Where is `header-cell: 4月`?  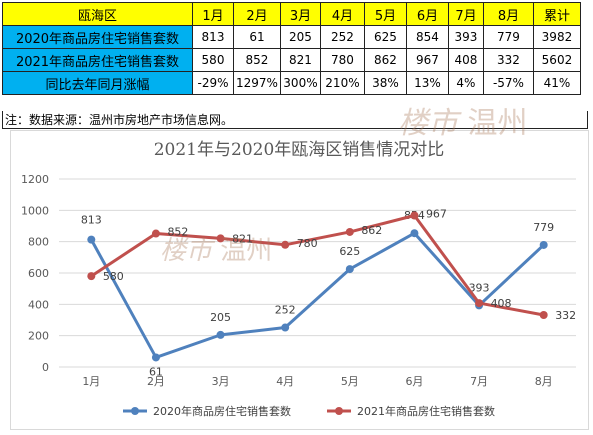 header-cell: 4月 is located at coordinates (342, 14).